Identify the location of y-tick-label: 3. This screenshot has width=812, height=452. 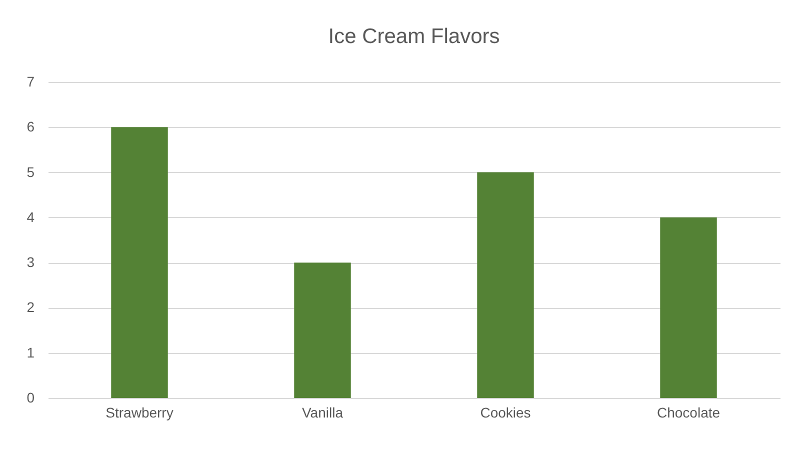
(30, 262).